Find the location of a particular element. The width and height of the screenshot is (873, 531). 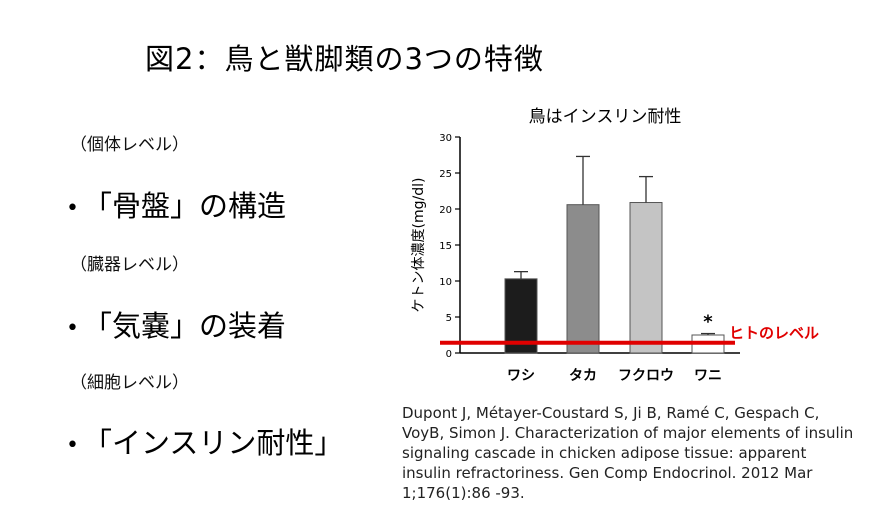

bullet-pelvis: • 「骨盤」の構造 is located at coordinates (176, 204).